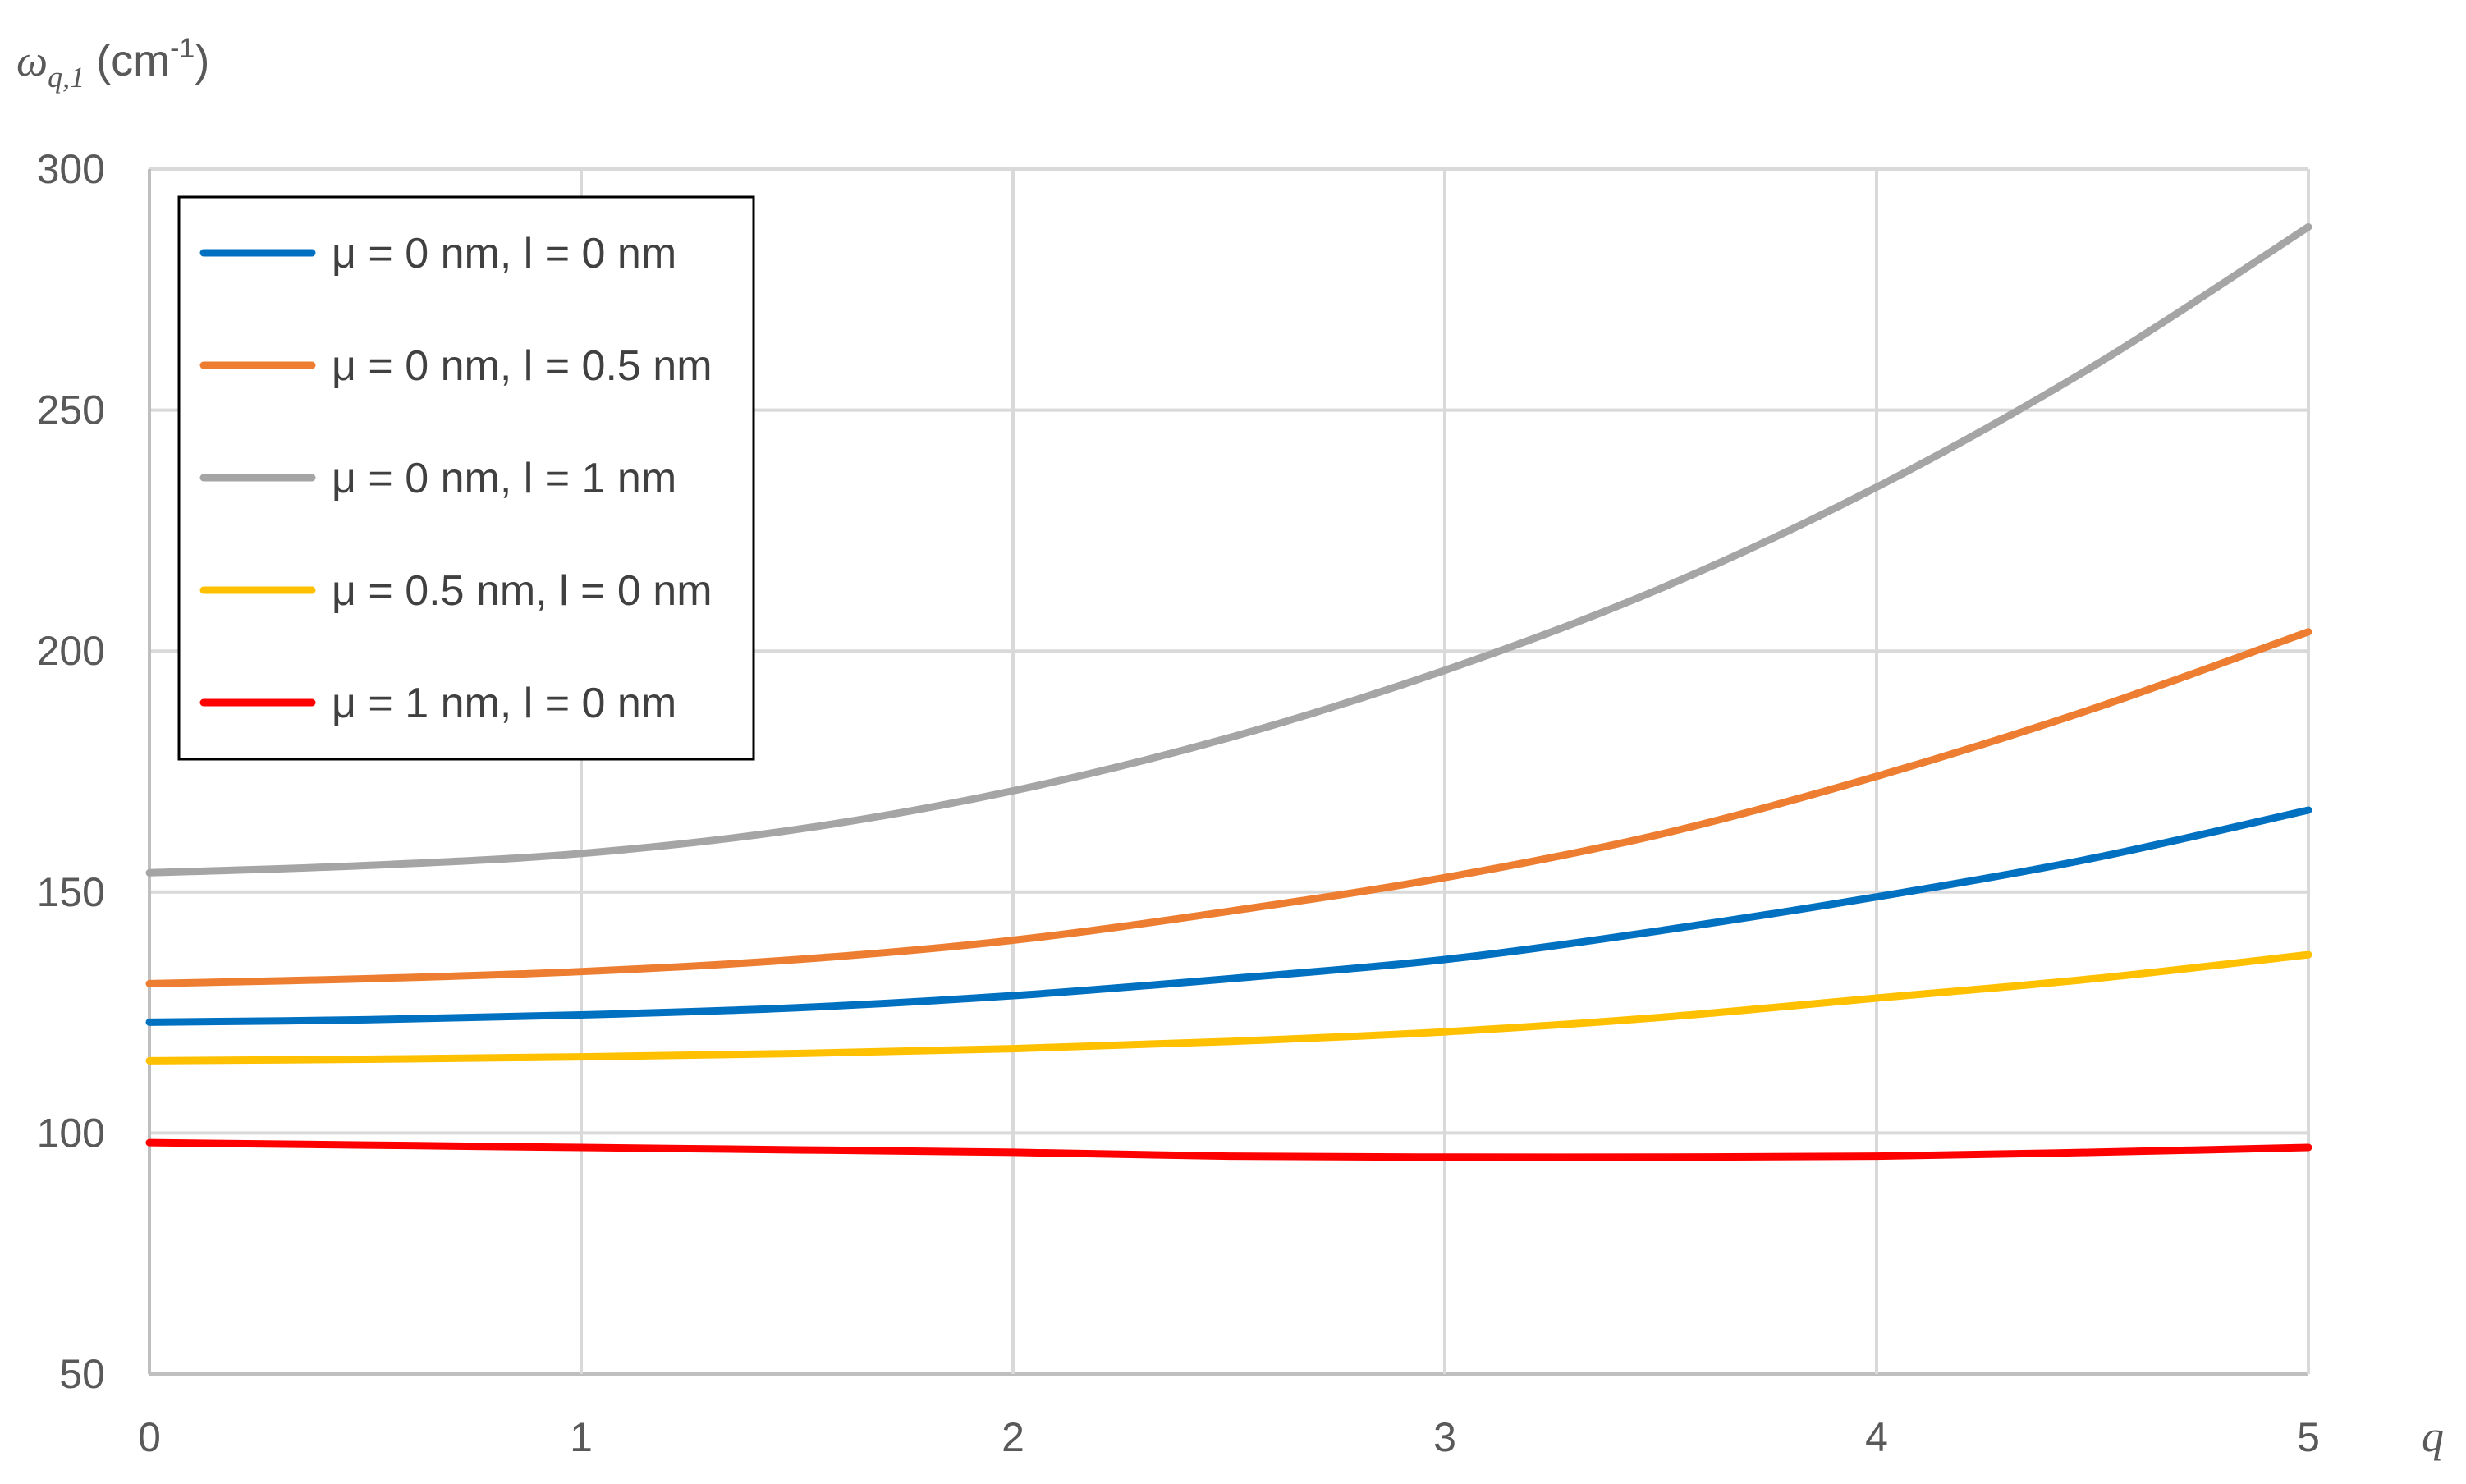  What do you see at coordinates (504, 253) in the screenshot?
I see `legend-label-1: μ = 0 nm, l = 0 nm` at bounding box center [504, 253].